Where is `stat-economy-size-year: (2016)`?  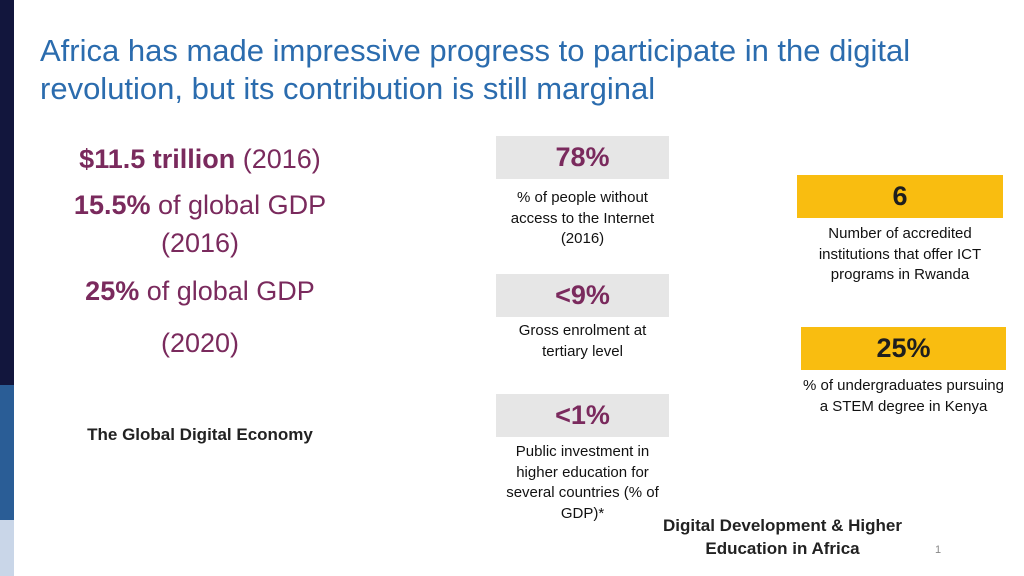
stat-economy-size-year: (2016) is located at coordinates (278, 159).